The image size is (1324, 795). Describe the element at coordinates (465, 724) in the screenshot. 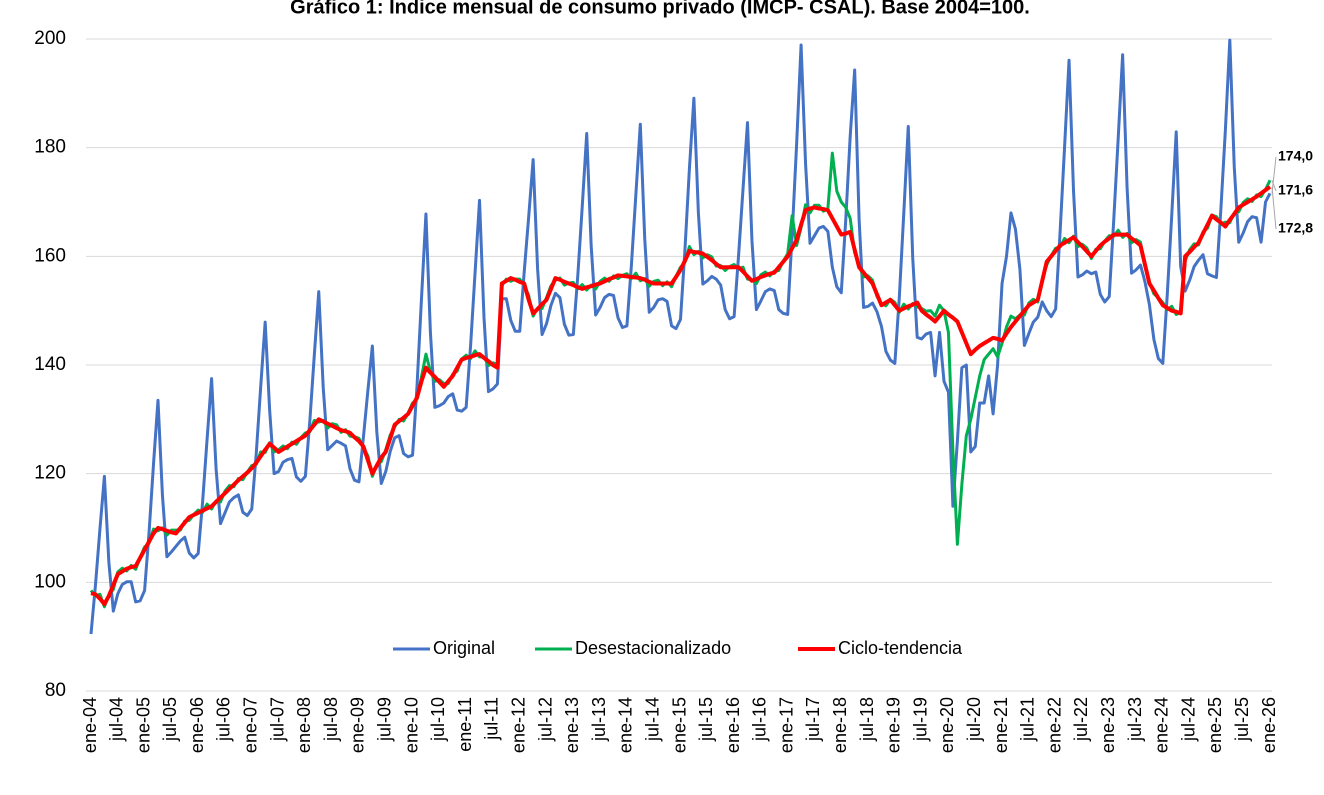

I see `x-tick-label: ene-11` at that location.